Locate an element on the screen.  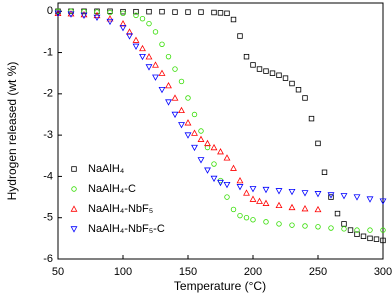
legend-label: NaAlH₄-NbF₅ is located at coordinates (120, 209).